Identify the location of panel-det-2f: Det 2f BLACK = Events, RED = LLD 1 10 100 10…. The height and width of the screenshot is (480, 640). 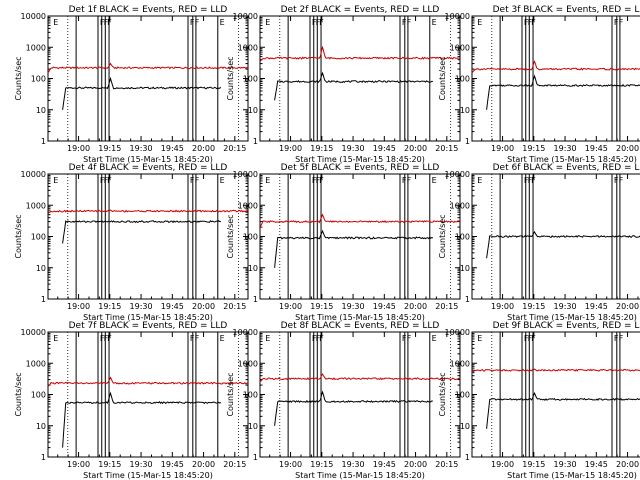
(343, 84).